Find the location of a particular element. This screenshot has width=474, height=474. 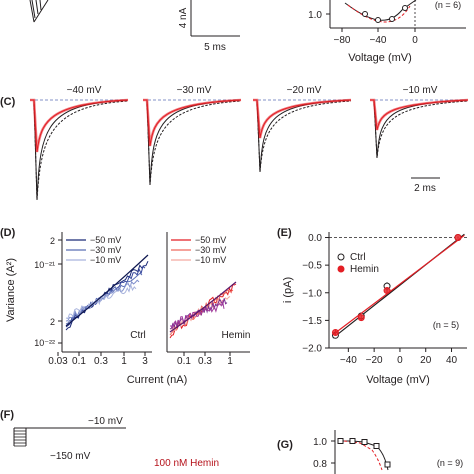

panel-d-left-legend-1: −50 mV is located at coordinates (105, 240).